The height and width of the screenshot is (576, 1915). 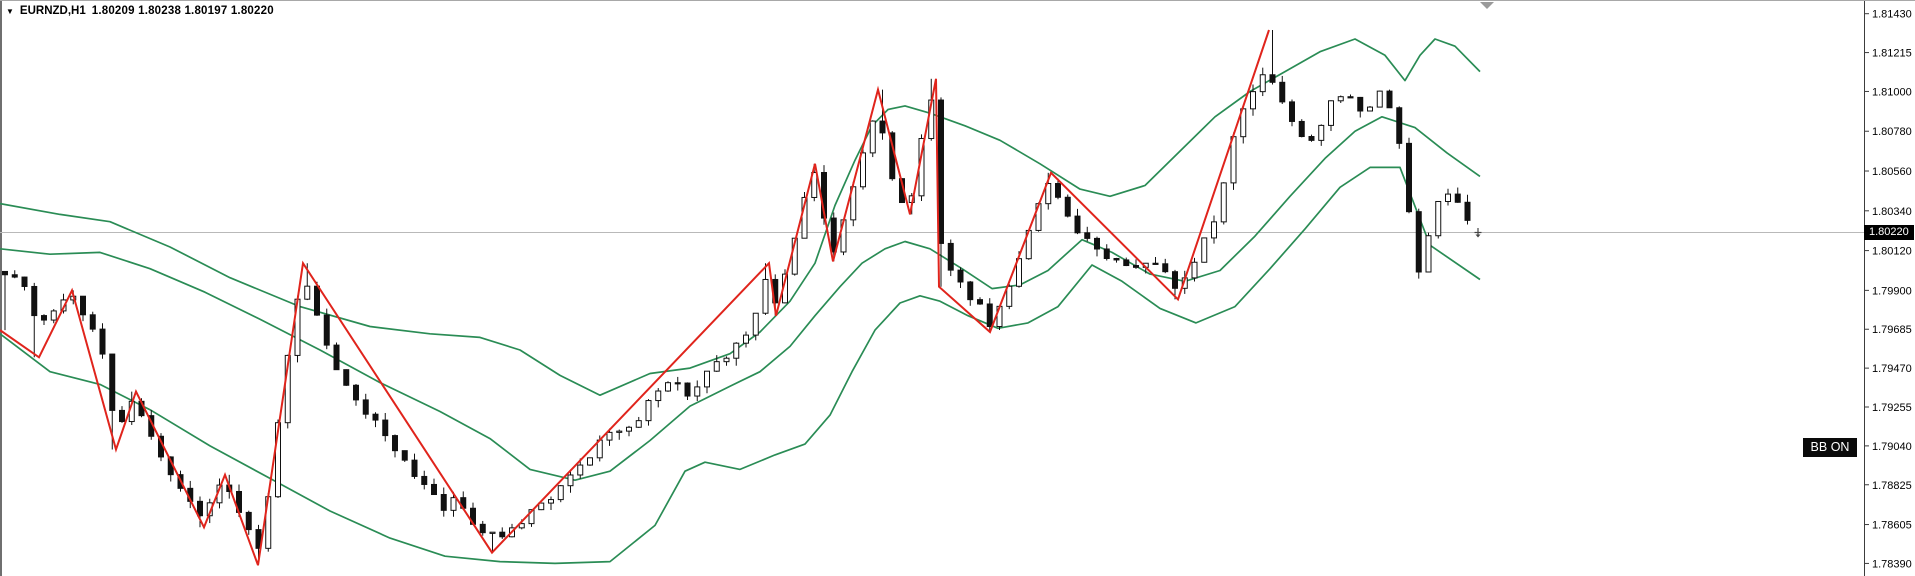 I want to click on last-price-pointer-icon, so click(x=1478, y=236).